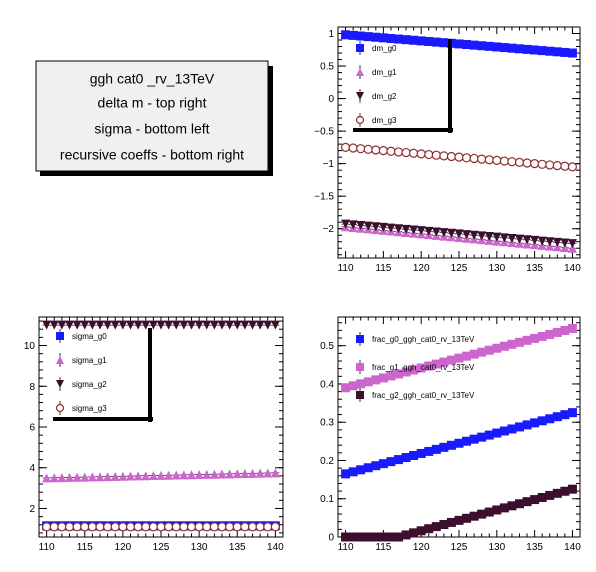 The image size is (596, 572). I want to click on x-tick-label: 125, so click(161, 547).